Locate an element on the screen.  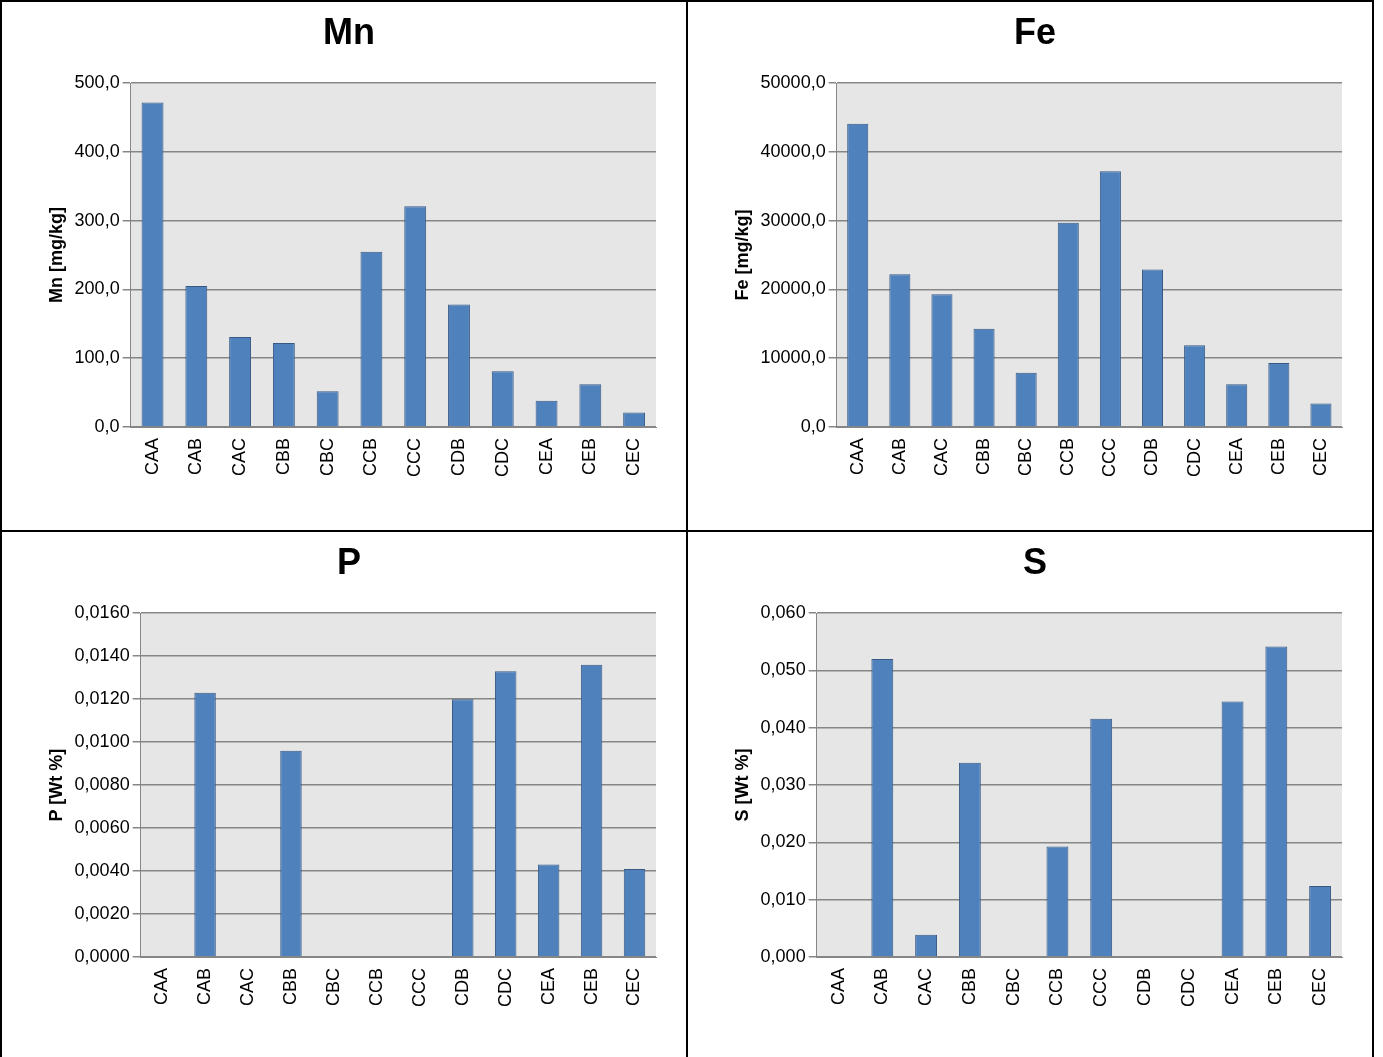
y-tick-label: 0,020 is located at coordinates (783, 841).